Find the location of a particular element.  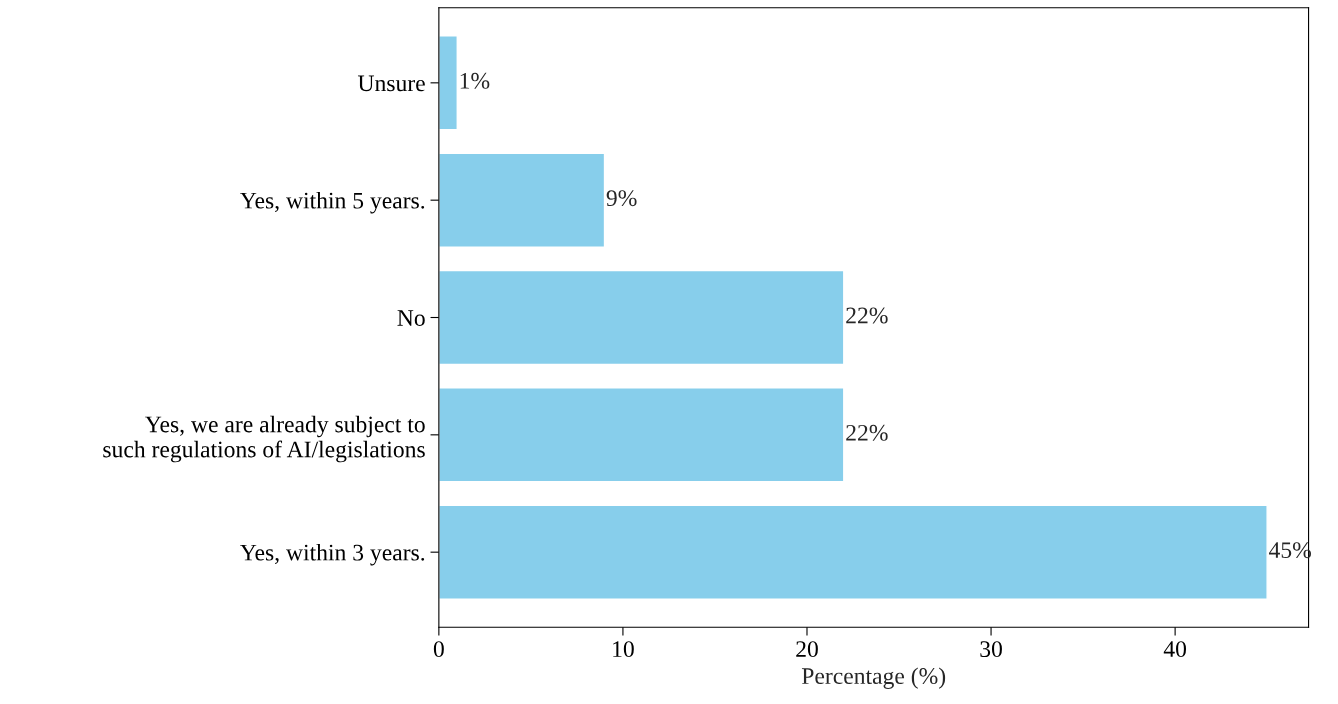

x-tick-label: 30 is located at coordinates (991, 649).